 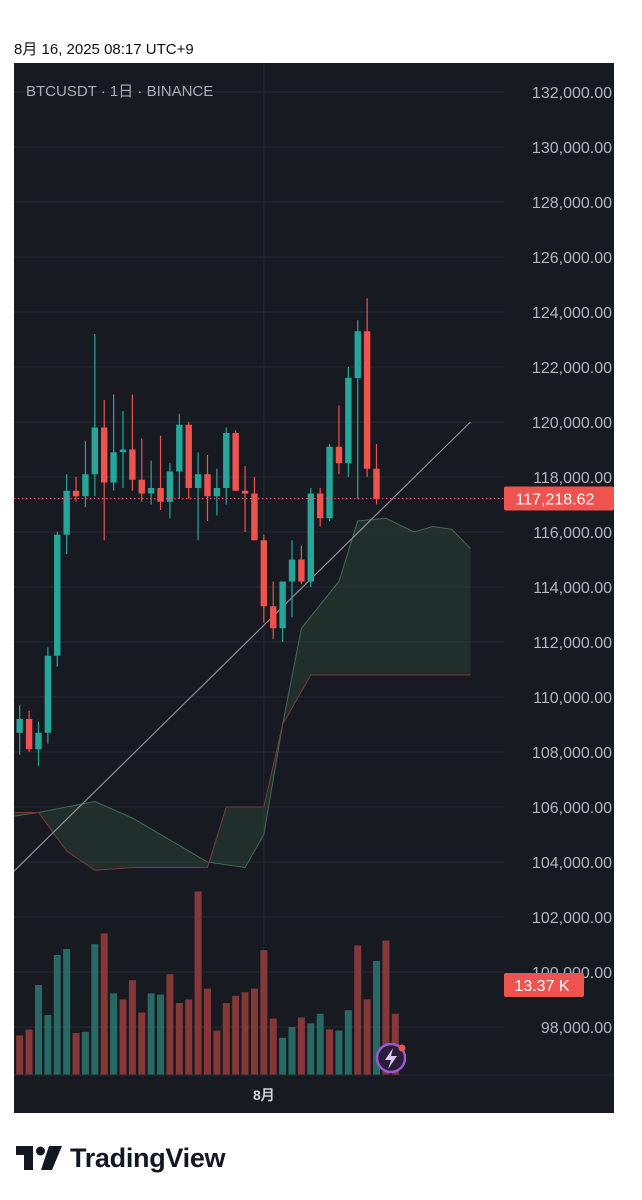 I want to click on y-tick-label: 124,000.00, so click(x=572, y=313).